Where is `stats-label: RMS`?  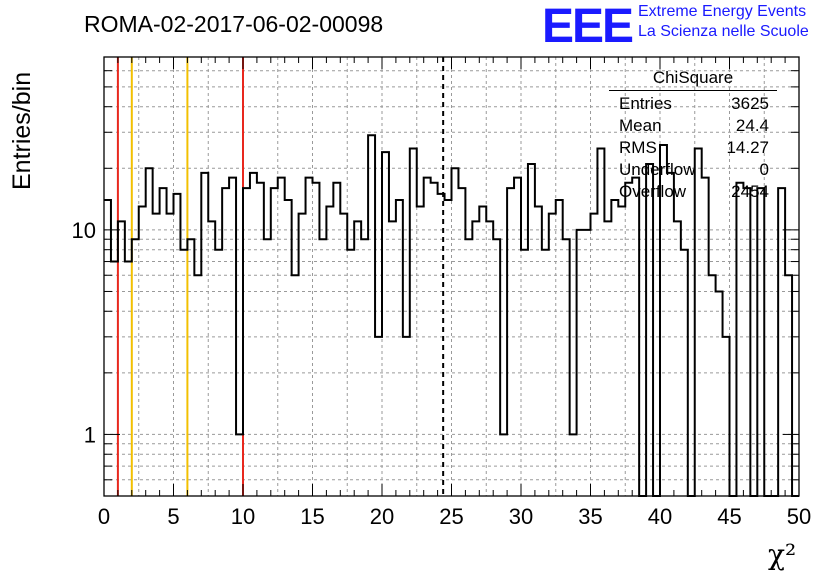
stats-label: RMS is located at coordinates (638, 147).